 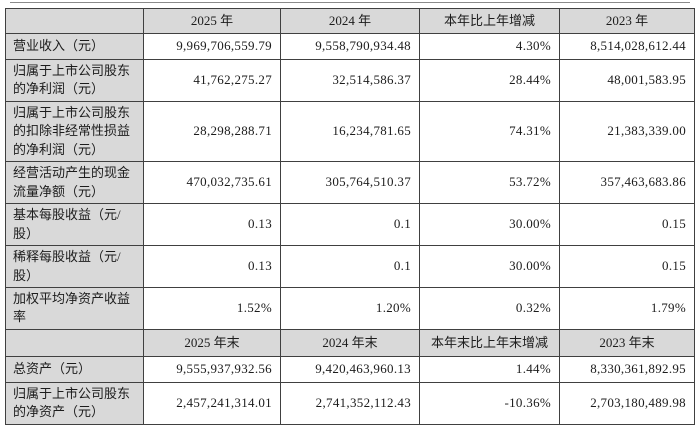 What do you see at coordinates (212, 46) in the screenshot?
I see `value-2025: 9,969,706,559.79` at bounding box center [212, 46].